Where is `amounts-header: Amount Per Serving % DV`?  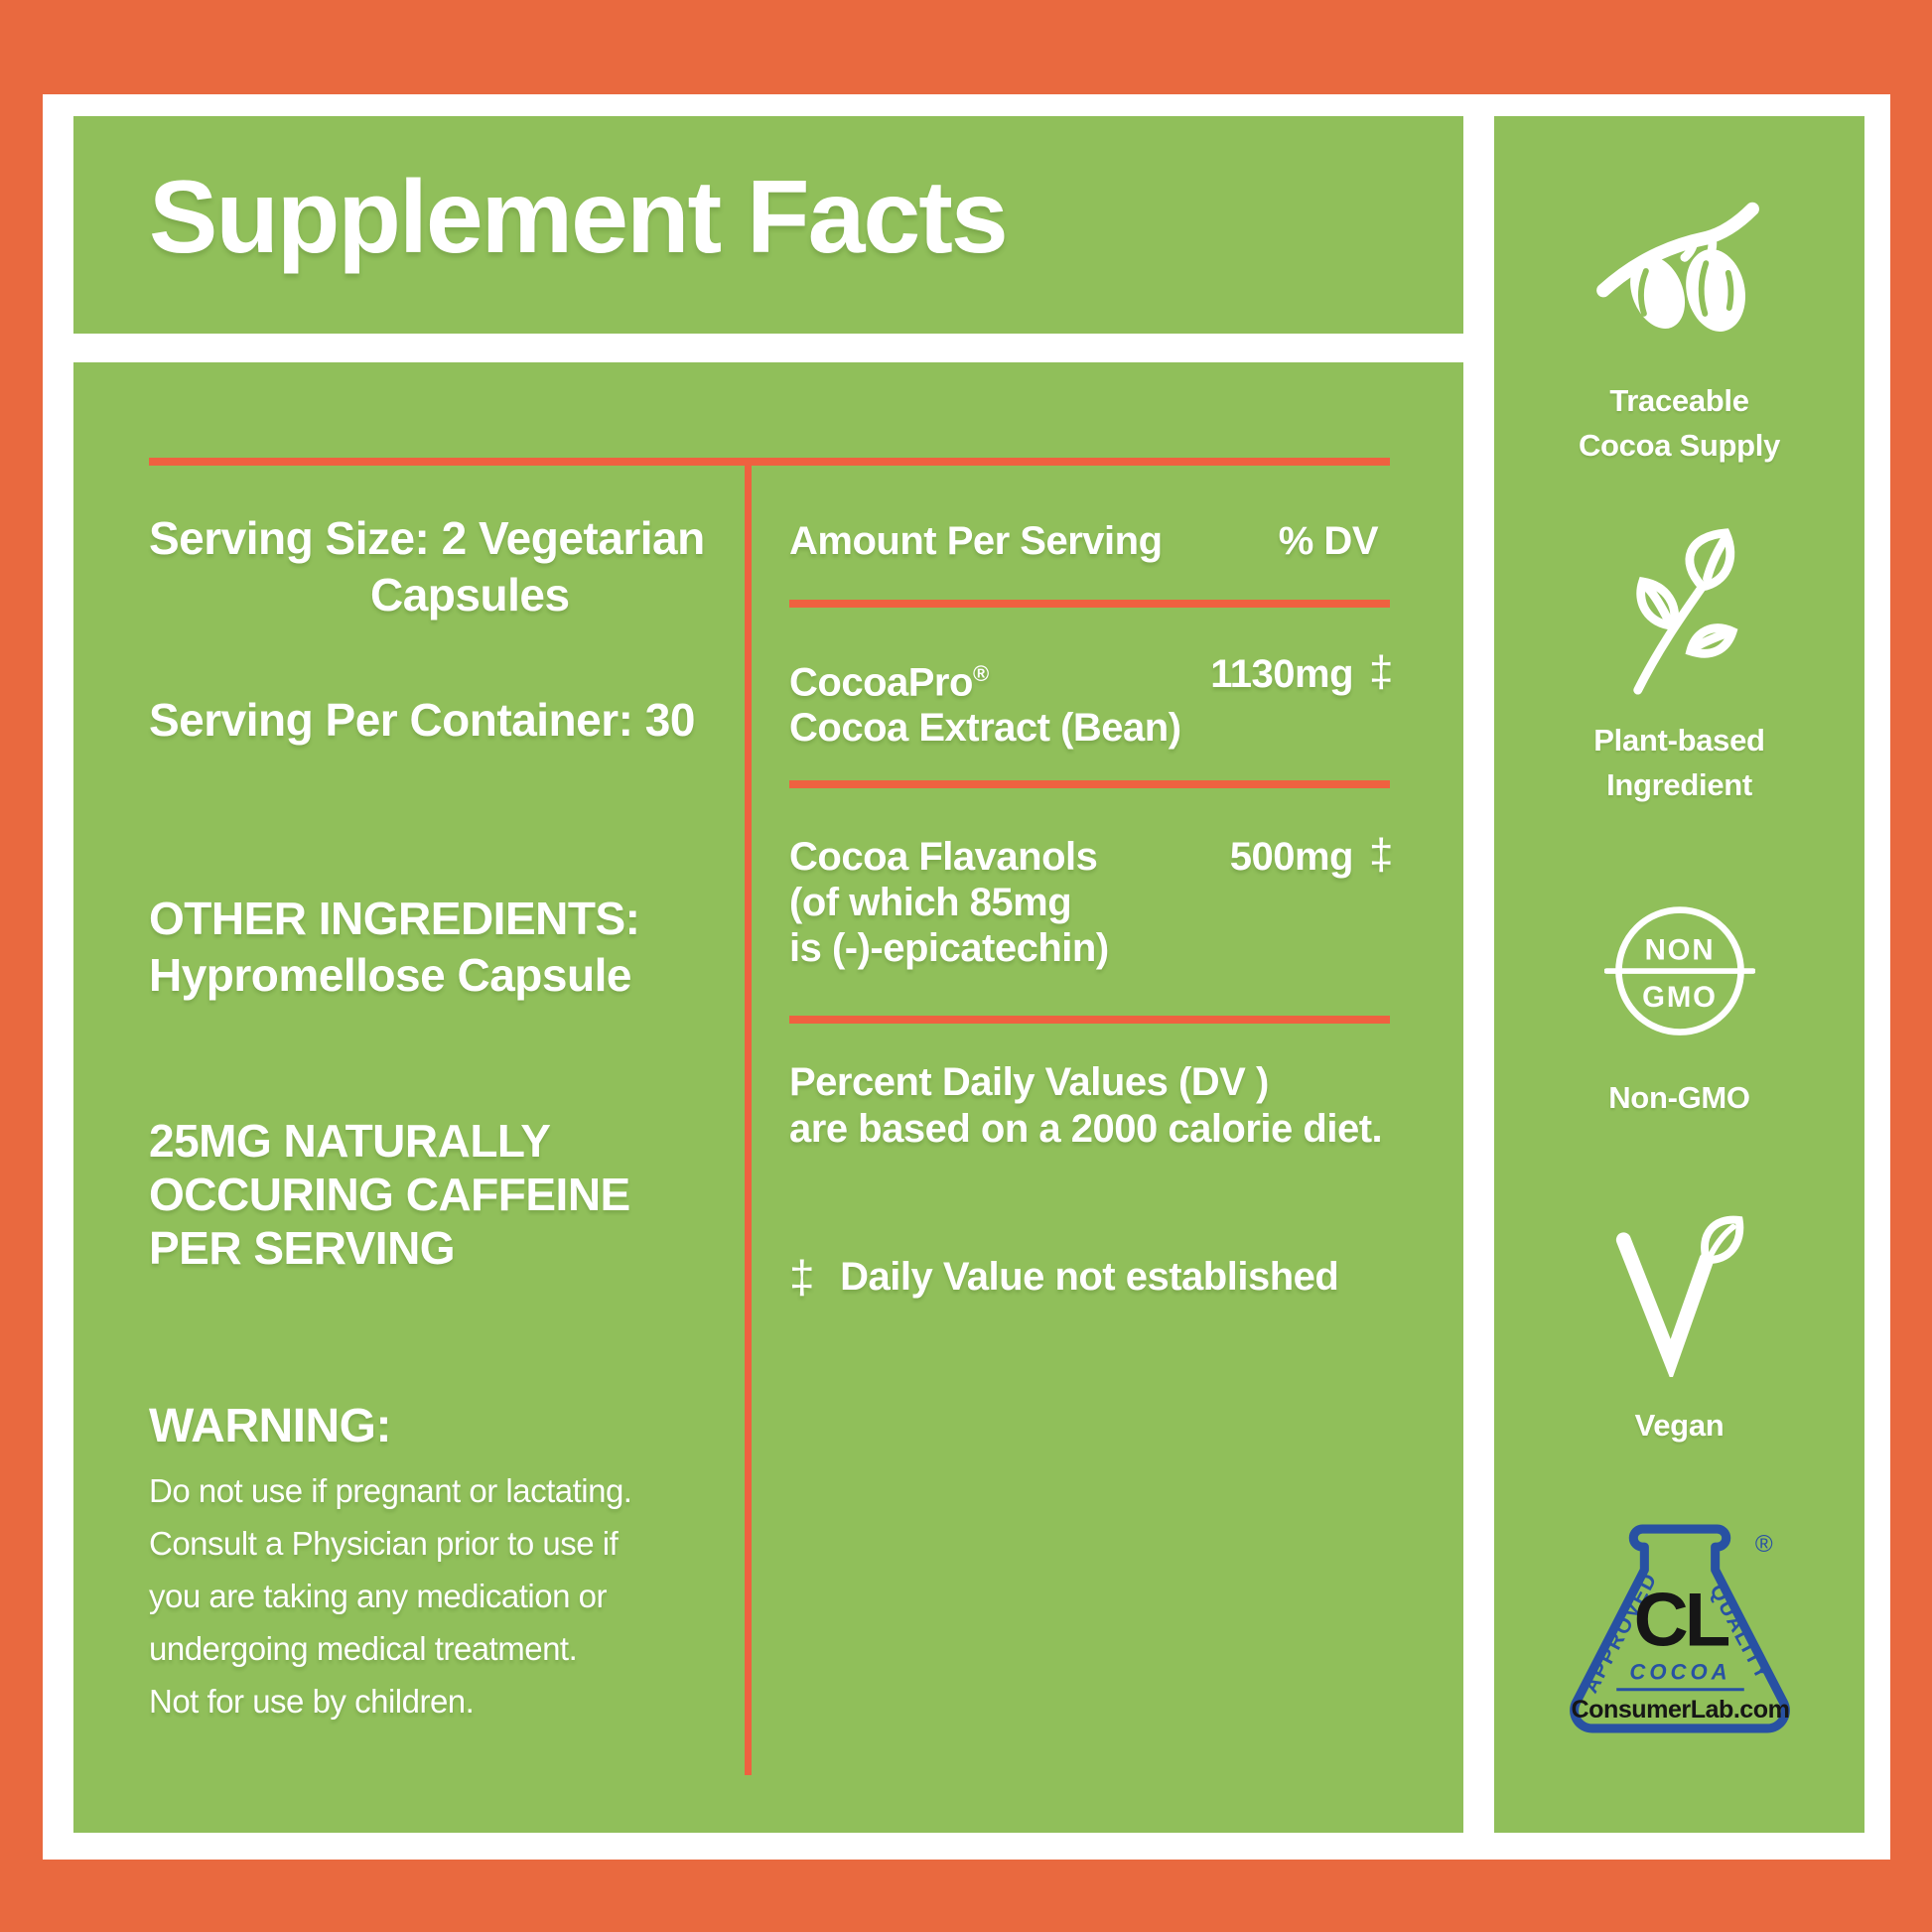
amounts-header: Amount Per Serving % DV is located at coordinates (1091, 541).